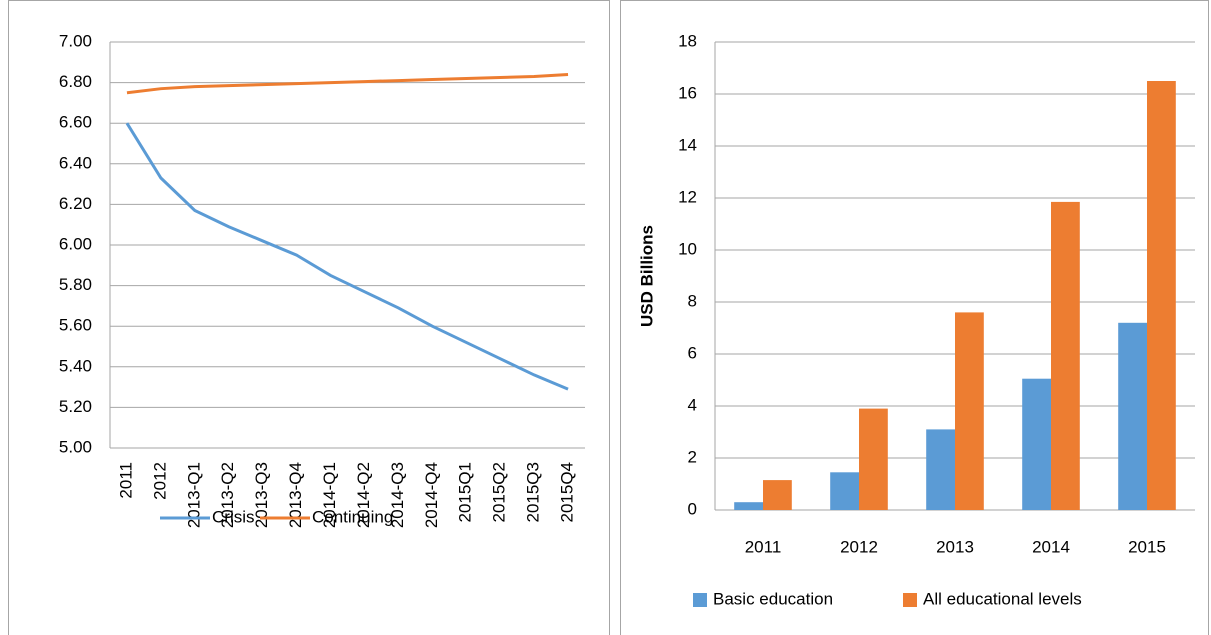 The image size is (1211, 635). What do you see at coordinates (227, 495) in the screenshot?
I see `x-tick-label: 2013-Q2` at bounding box center [227, 495].